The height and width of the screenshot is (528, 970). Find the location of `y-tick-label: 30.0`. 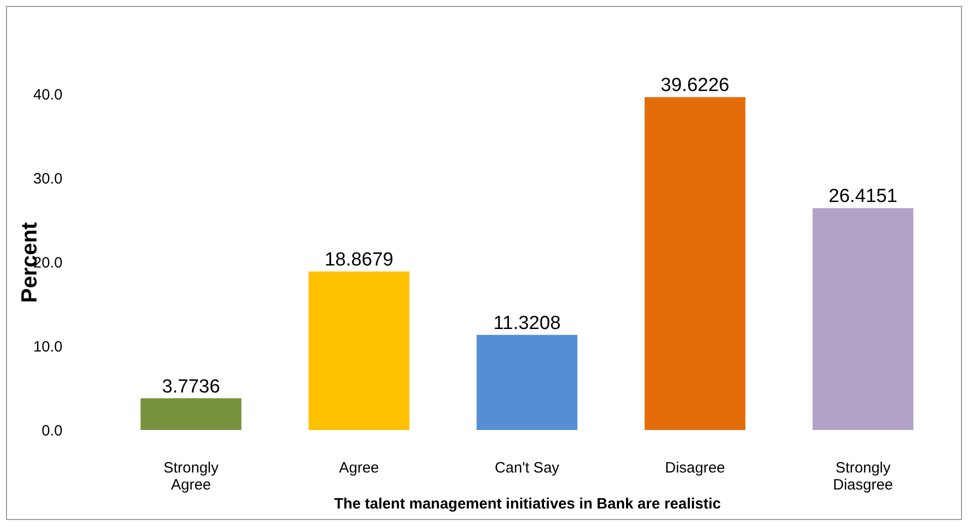

y-tick-label: 30.0 is located at coordinates (47, 179).